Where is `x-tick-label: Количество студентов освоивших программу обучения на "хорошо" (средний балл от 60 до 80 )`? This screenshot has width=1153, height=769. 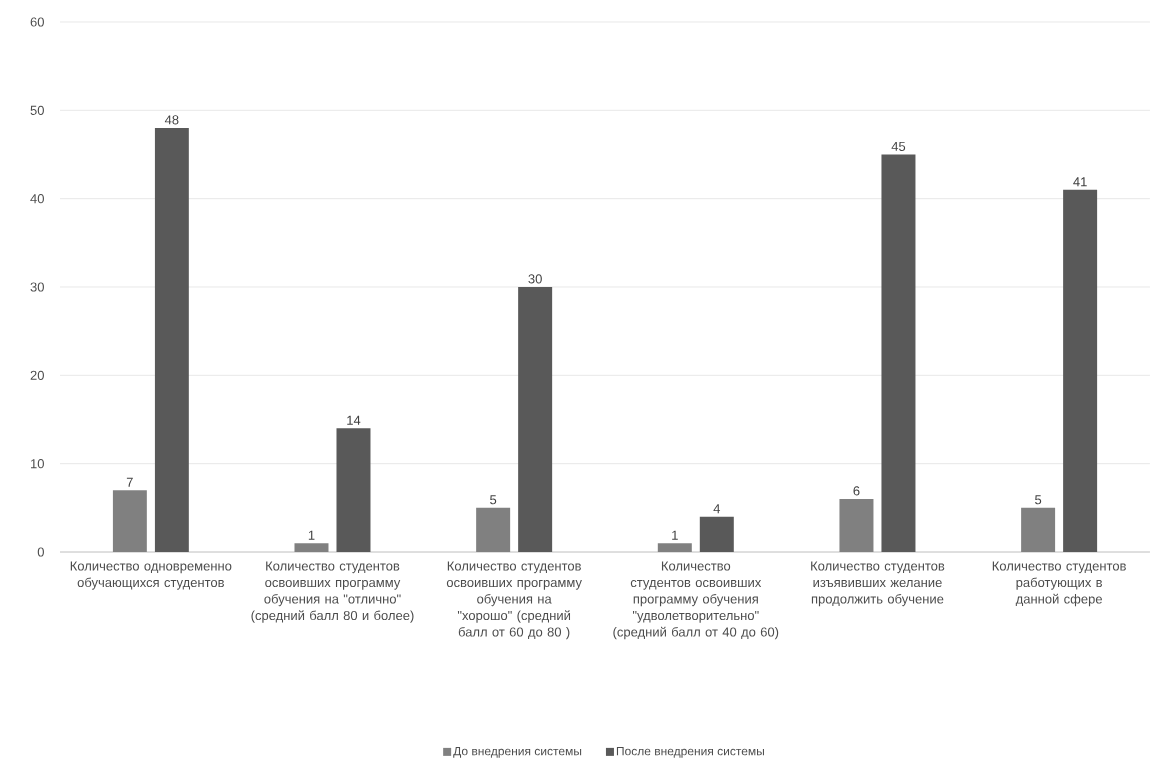
x-tick-label: Количество студентов освоивших программу обучения на "хорошо" (средний балл от 60 до 80 ) is located at coordinates (514, 600).